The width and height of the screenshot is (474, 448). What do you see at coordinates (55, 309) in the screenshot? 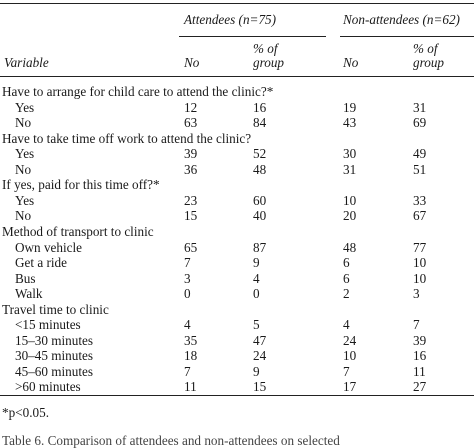
I see `section-title: Travel time to clinic` at bounding box center [55, 309].